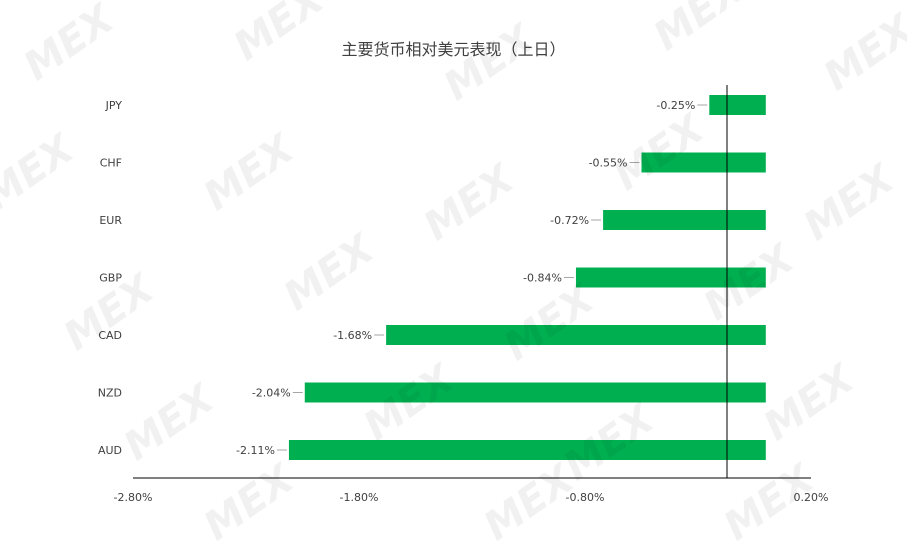 This screenshot has width=907, height=550. I want to click on data-label-cad: -1.68%, so click(352, 335).